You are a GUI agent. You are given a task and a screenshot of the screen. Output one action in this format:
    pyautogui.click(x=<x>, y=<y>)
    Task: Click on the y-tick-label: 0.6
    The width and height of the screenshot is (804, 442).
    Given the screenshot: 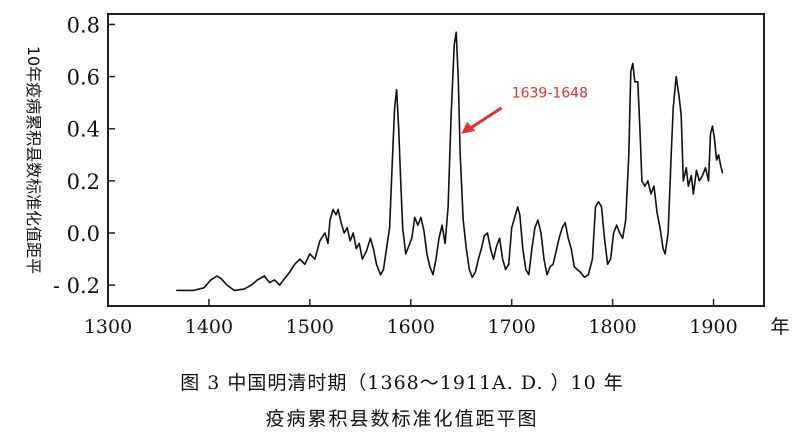 What is the action you would take?
    pyautogui.click(x=83, y=78)
    